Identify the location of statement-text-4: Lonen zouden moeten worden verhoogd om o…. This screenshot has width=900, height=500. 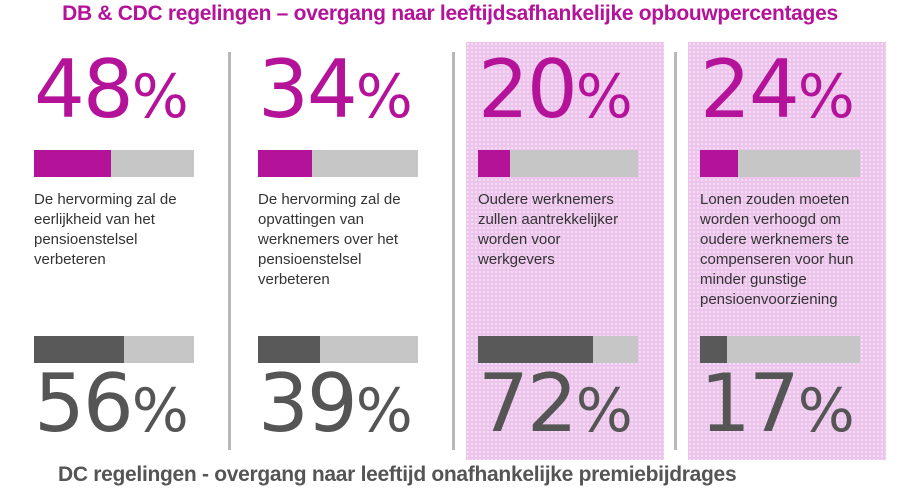
(777, 249).